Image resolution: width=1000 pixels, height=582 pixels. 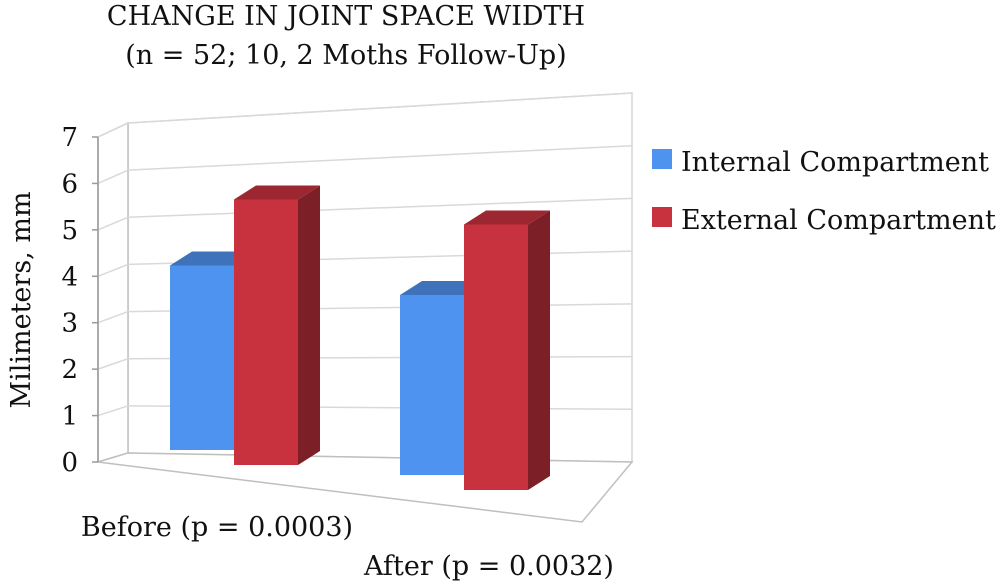 I want to click on y-tick-label: 5, so click(x=69, y=231).